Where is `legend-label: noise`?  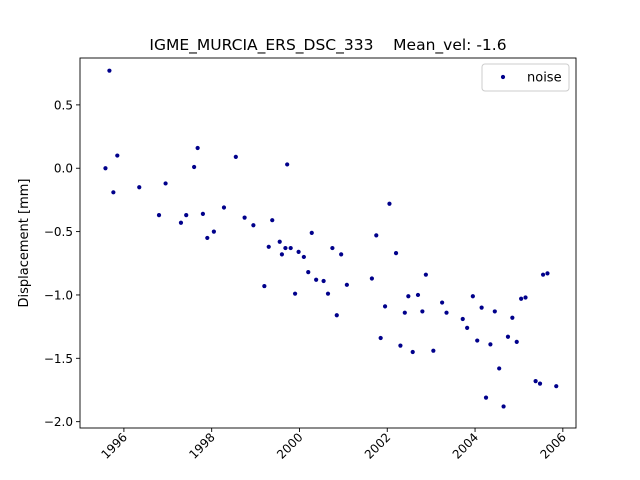
legend-label: noise is located at coordinates (544, 78).